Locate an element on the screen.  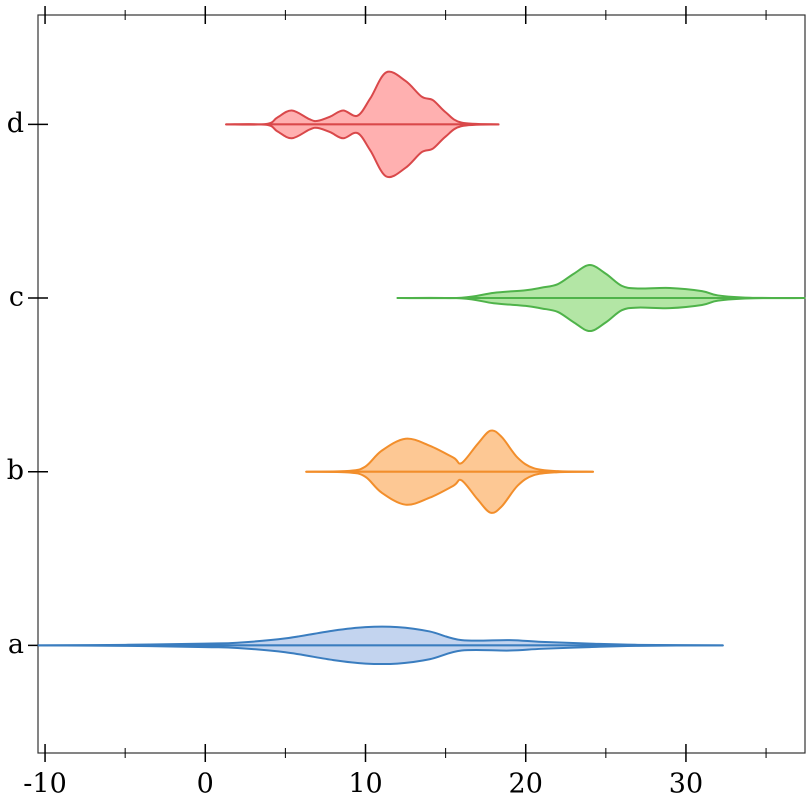
y-tick-label: b is located at coordinates (15, 470).